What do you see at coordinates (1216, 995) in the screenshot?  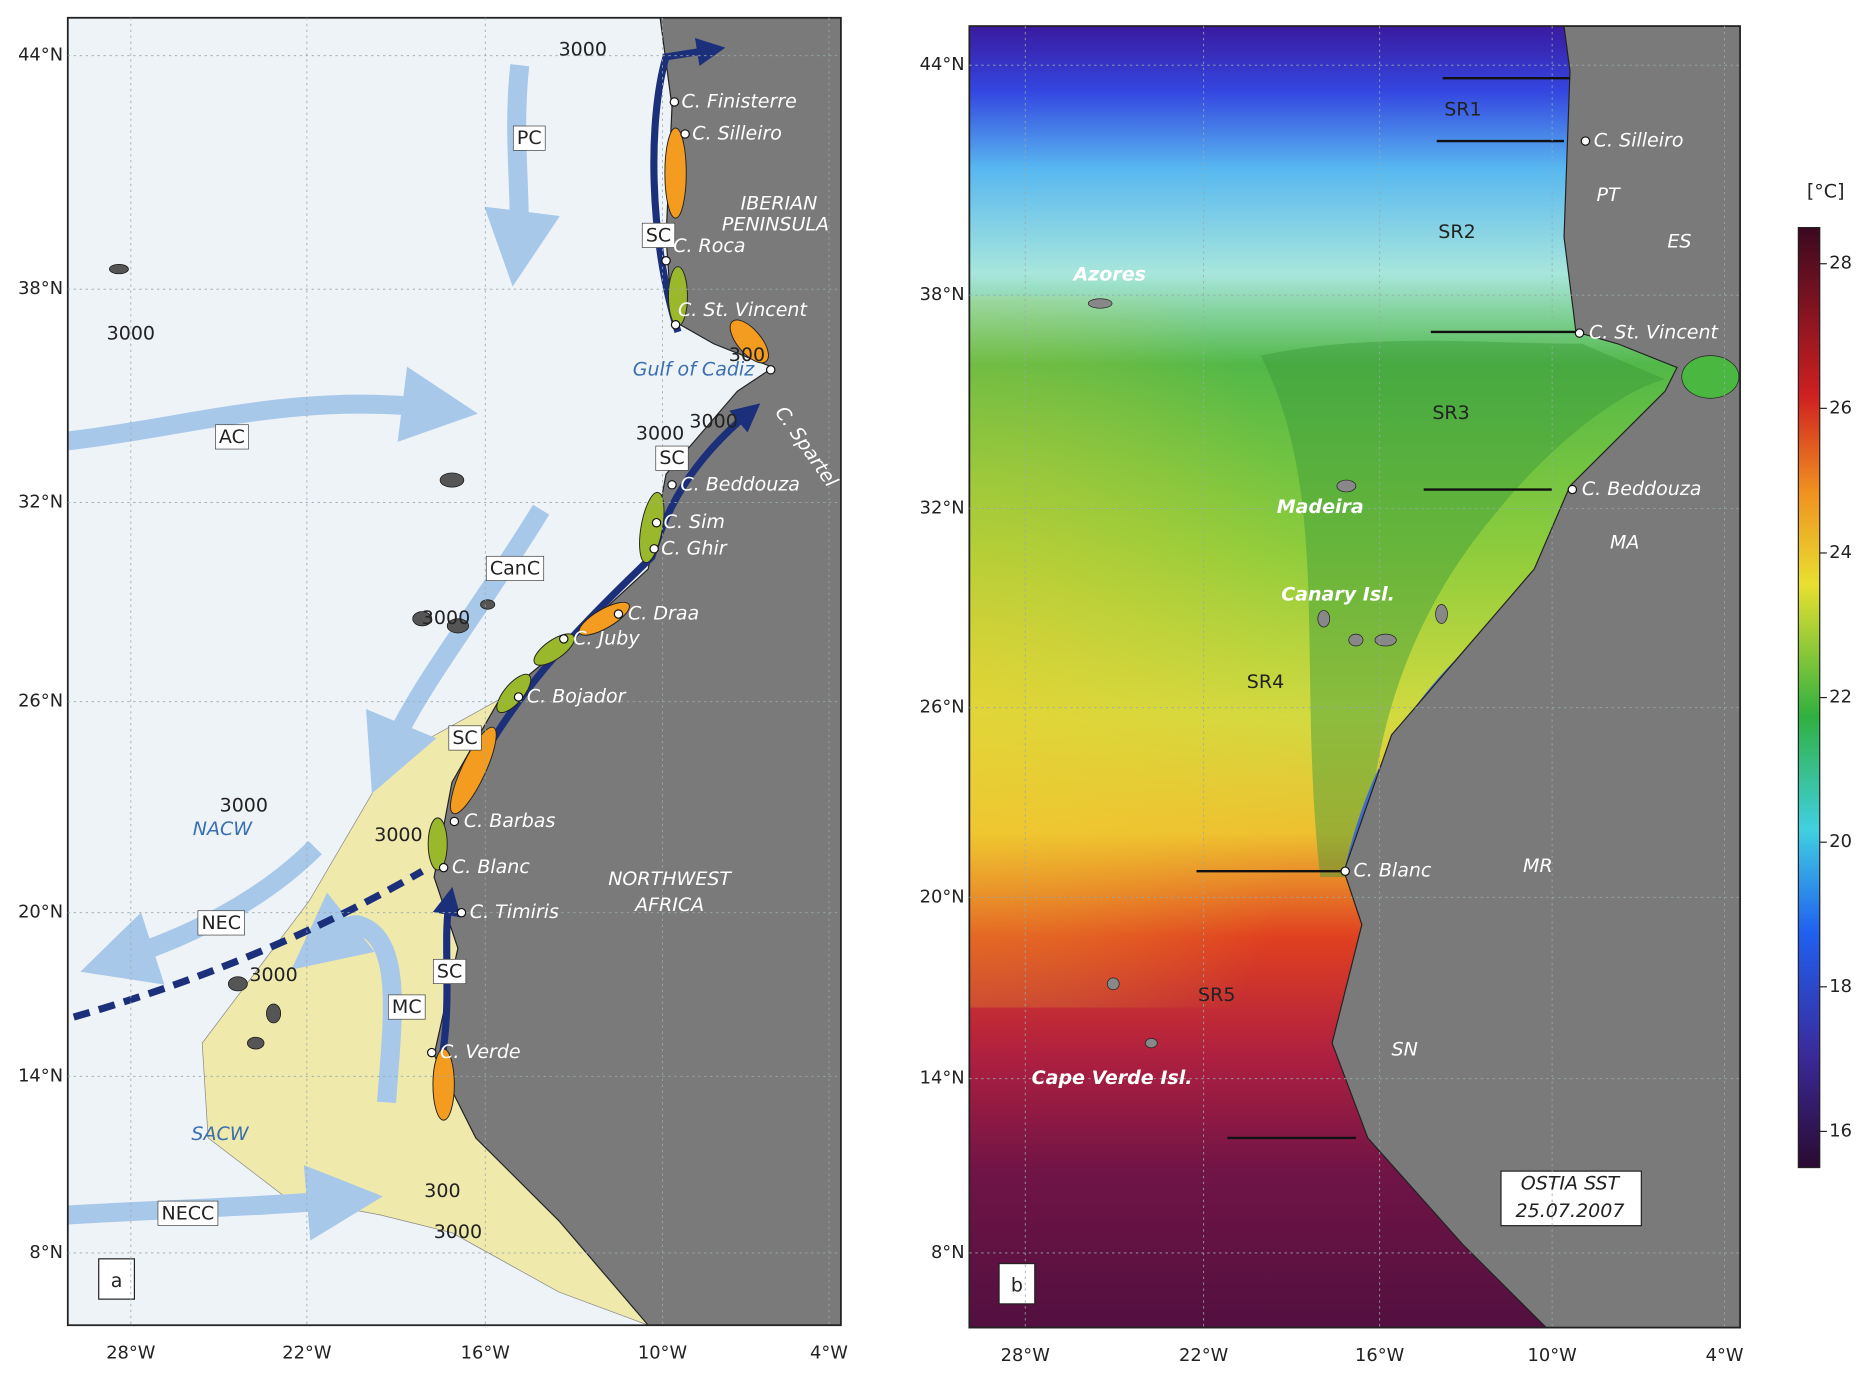 I see `place-label: SR5` at bounding box center [1216, 995].